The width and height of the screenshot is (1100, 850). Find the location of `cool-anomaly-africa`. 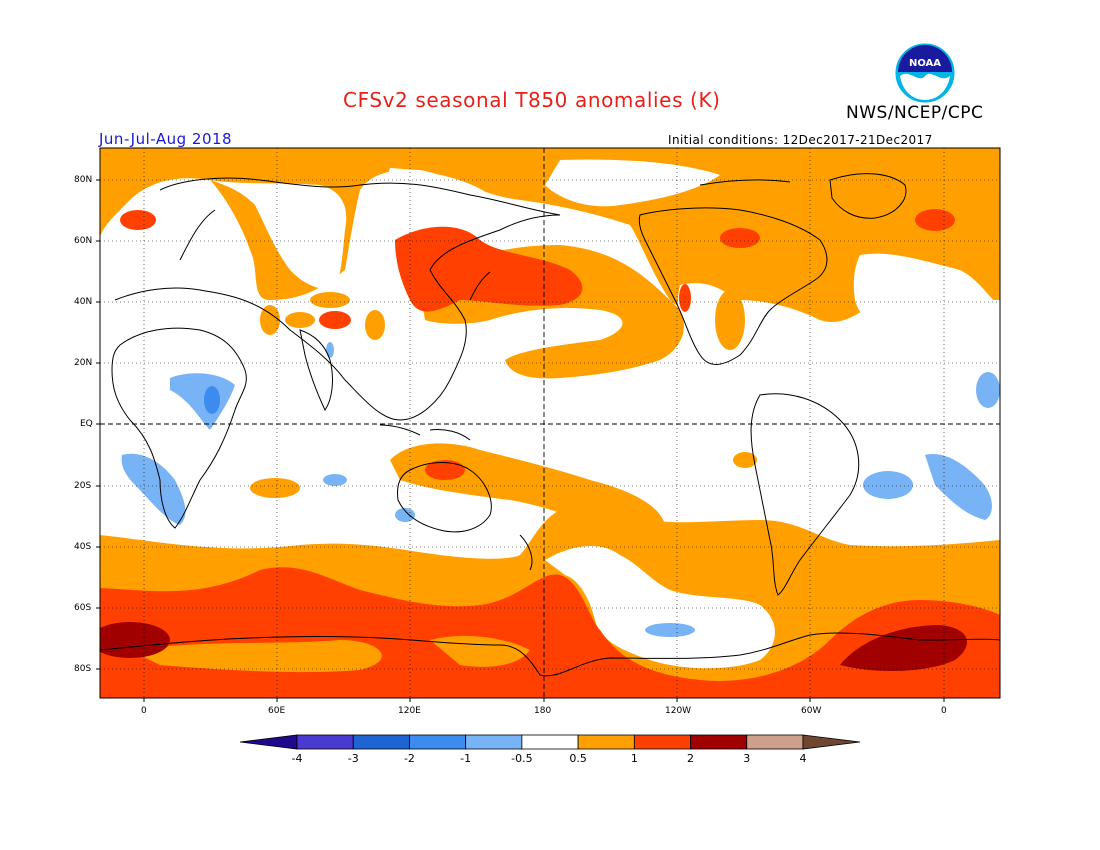

cool-anomaly-africa is located at coordinates (202, 401).